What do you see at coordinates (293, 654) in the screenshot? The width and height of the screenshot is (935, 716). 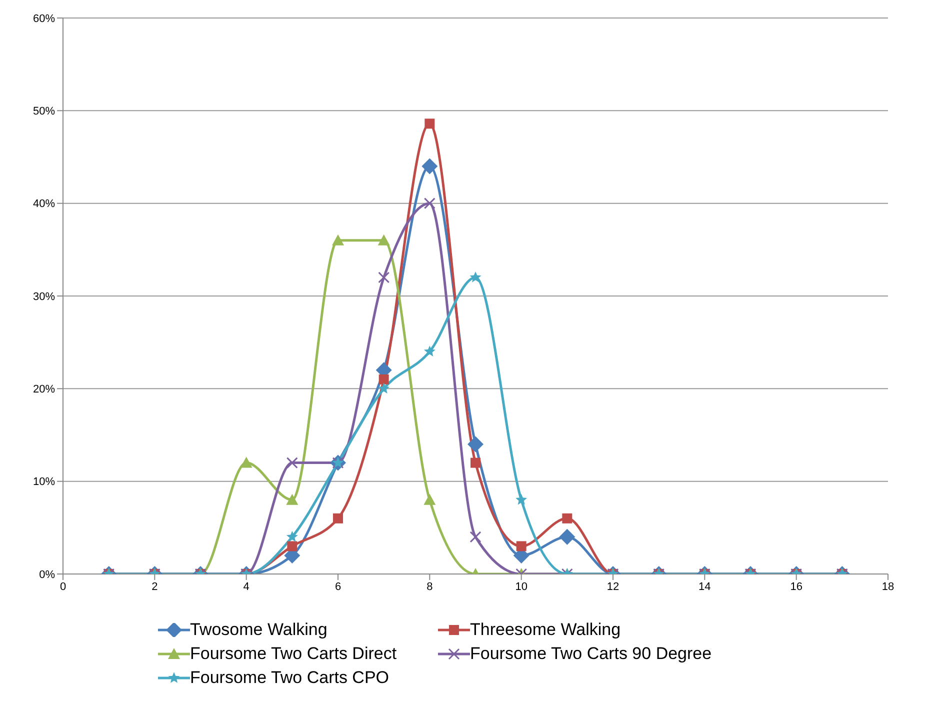 I see `legend-label: Foursome Two Carts Direct` at bounding box center [293, 654].